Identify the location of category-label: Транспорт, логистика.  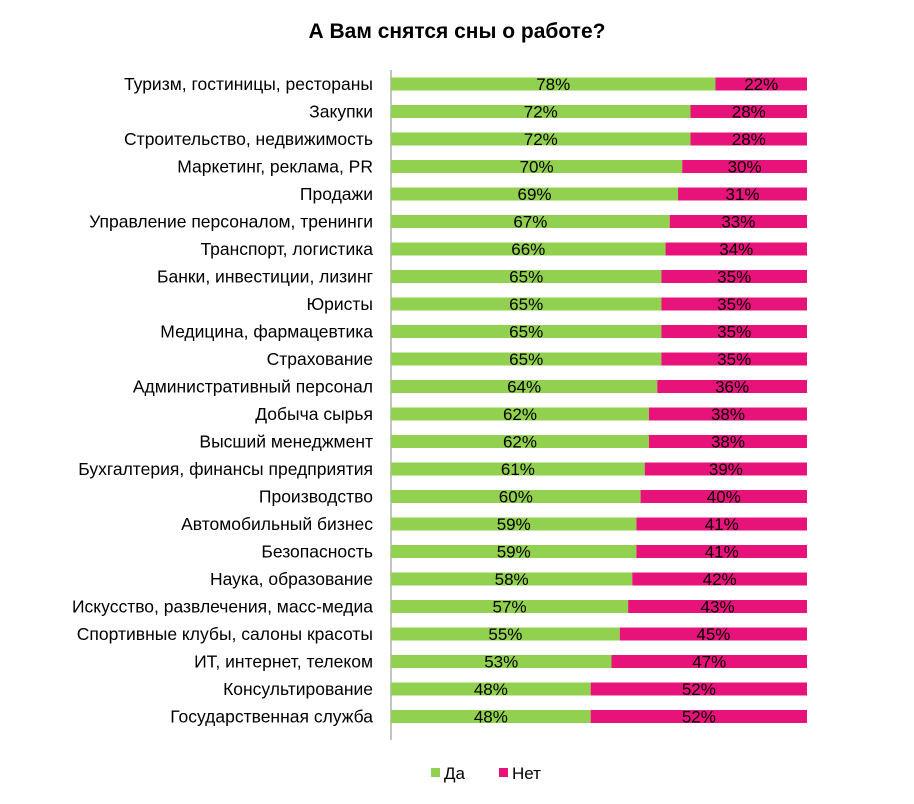
(286, 249).